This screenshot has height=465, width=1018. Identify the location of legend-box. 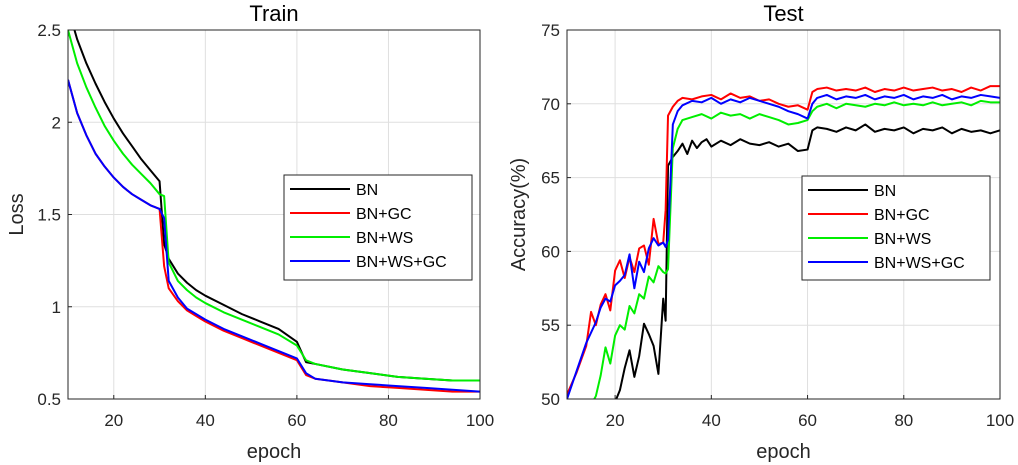
(378, 227).